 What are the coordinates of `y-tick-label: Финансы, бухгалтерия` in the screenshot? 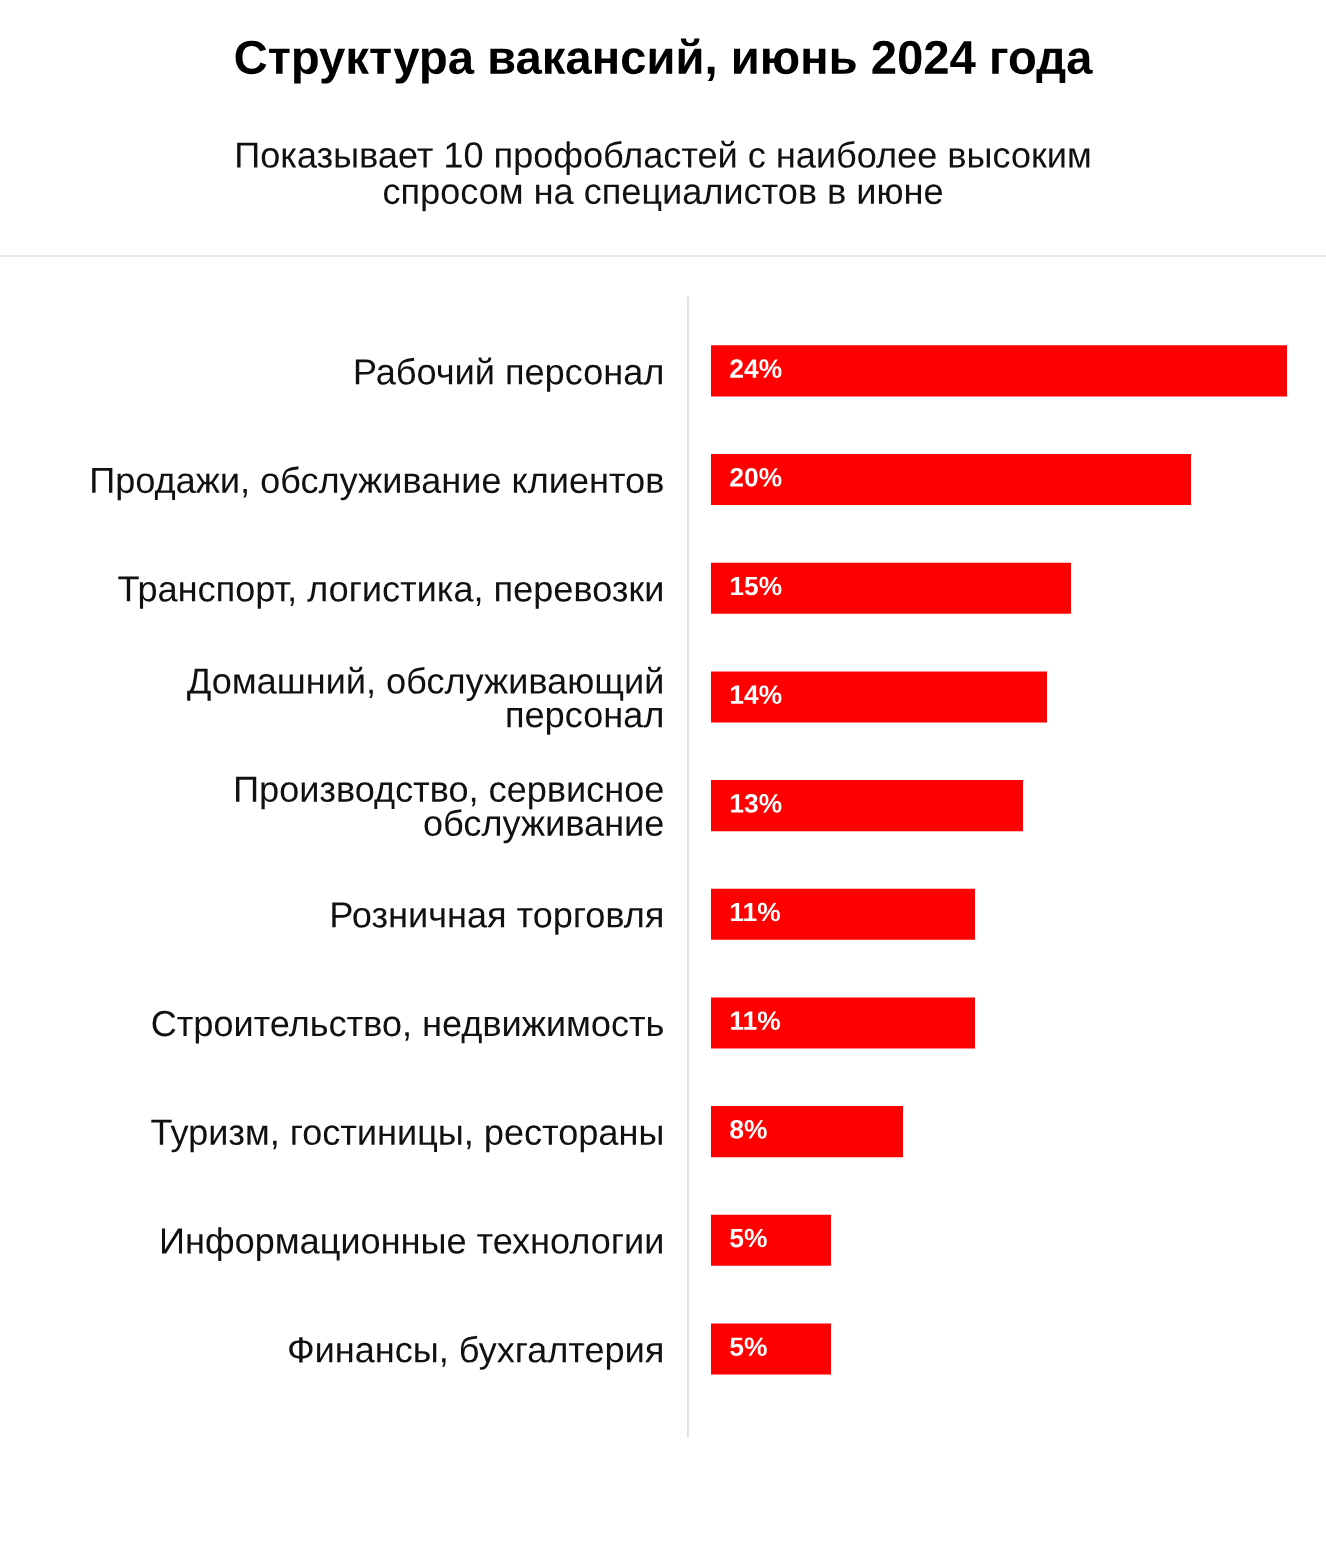 It's located at (475, 1352).